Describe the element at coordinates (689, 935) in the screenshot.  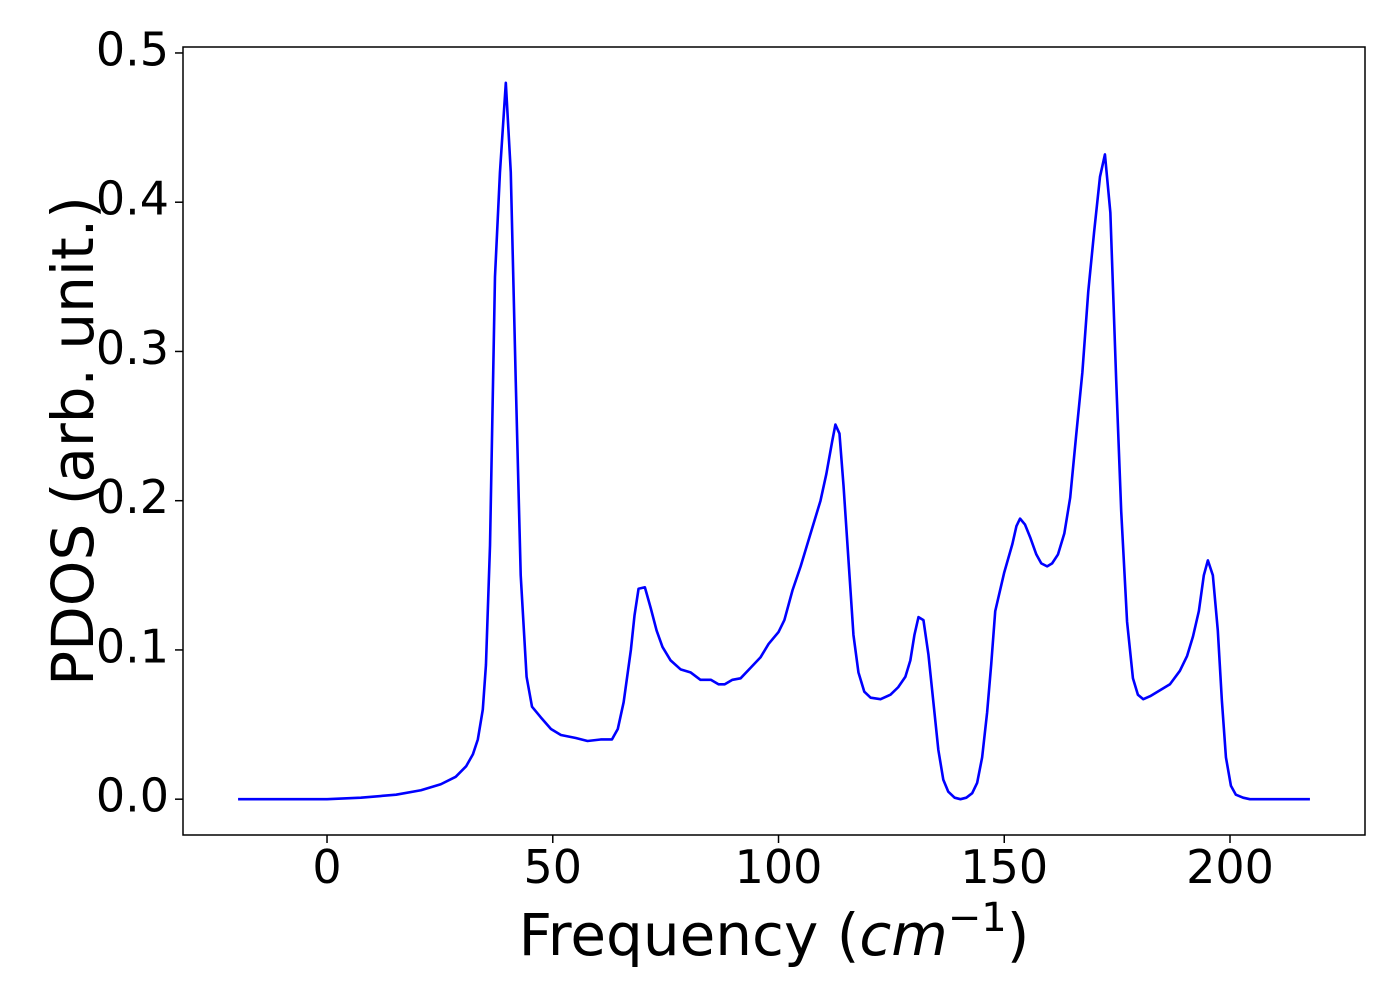
I see `x-label-text: Frequency (` at that location.